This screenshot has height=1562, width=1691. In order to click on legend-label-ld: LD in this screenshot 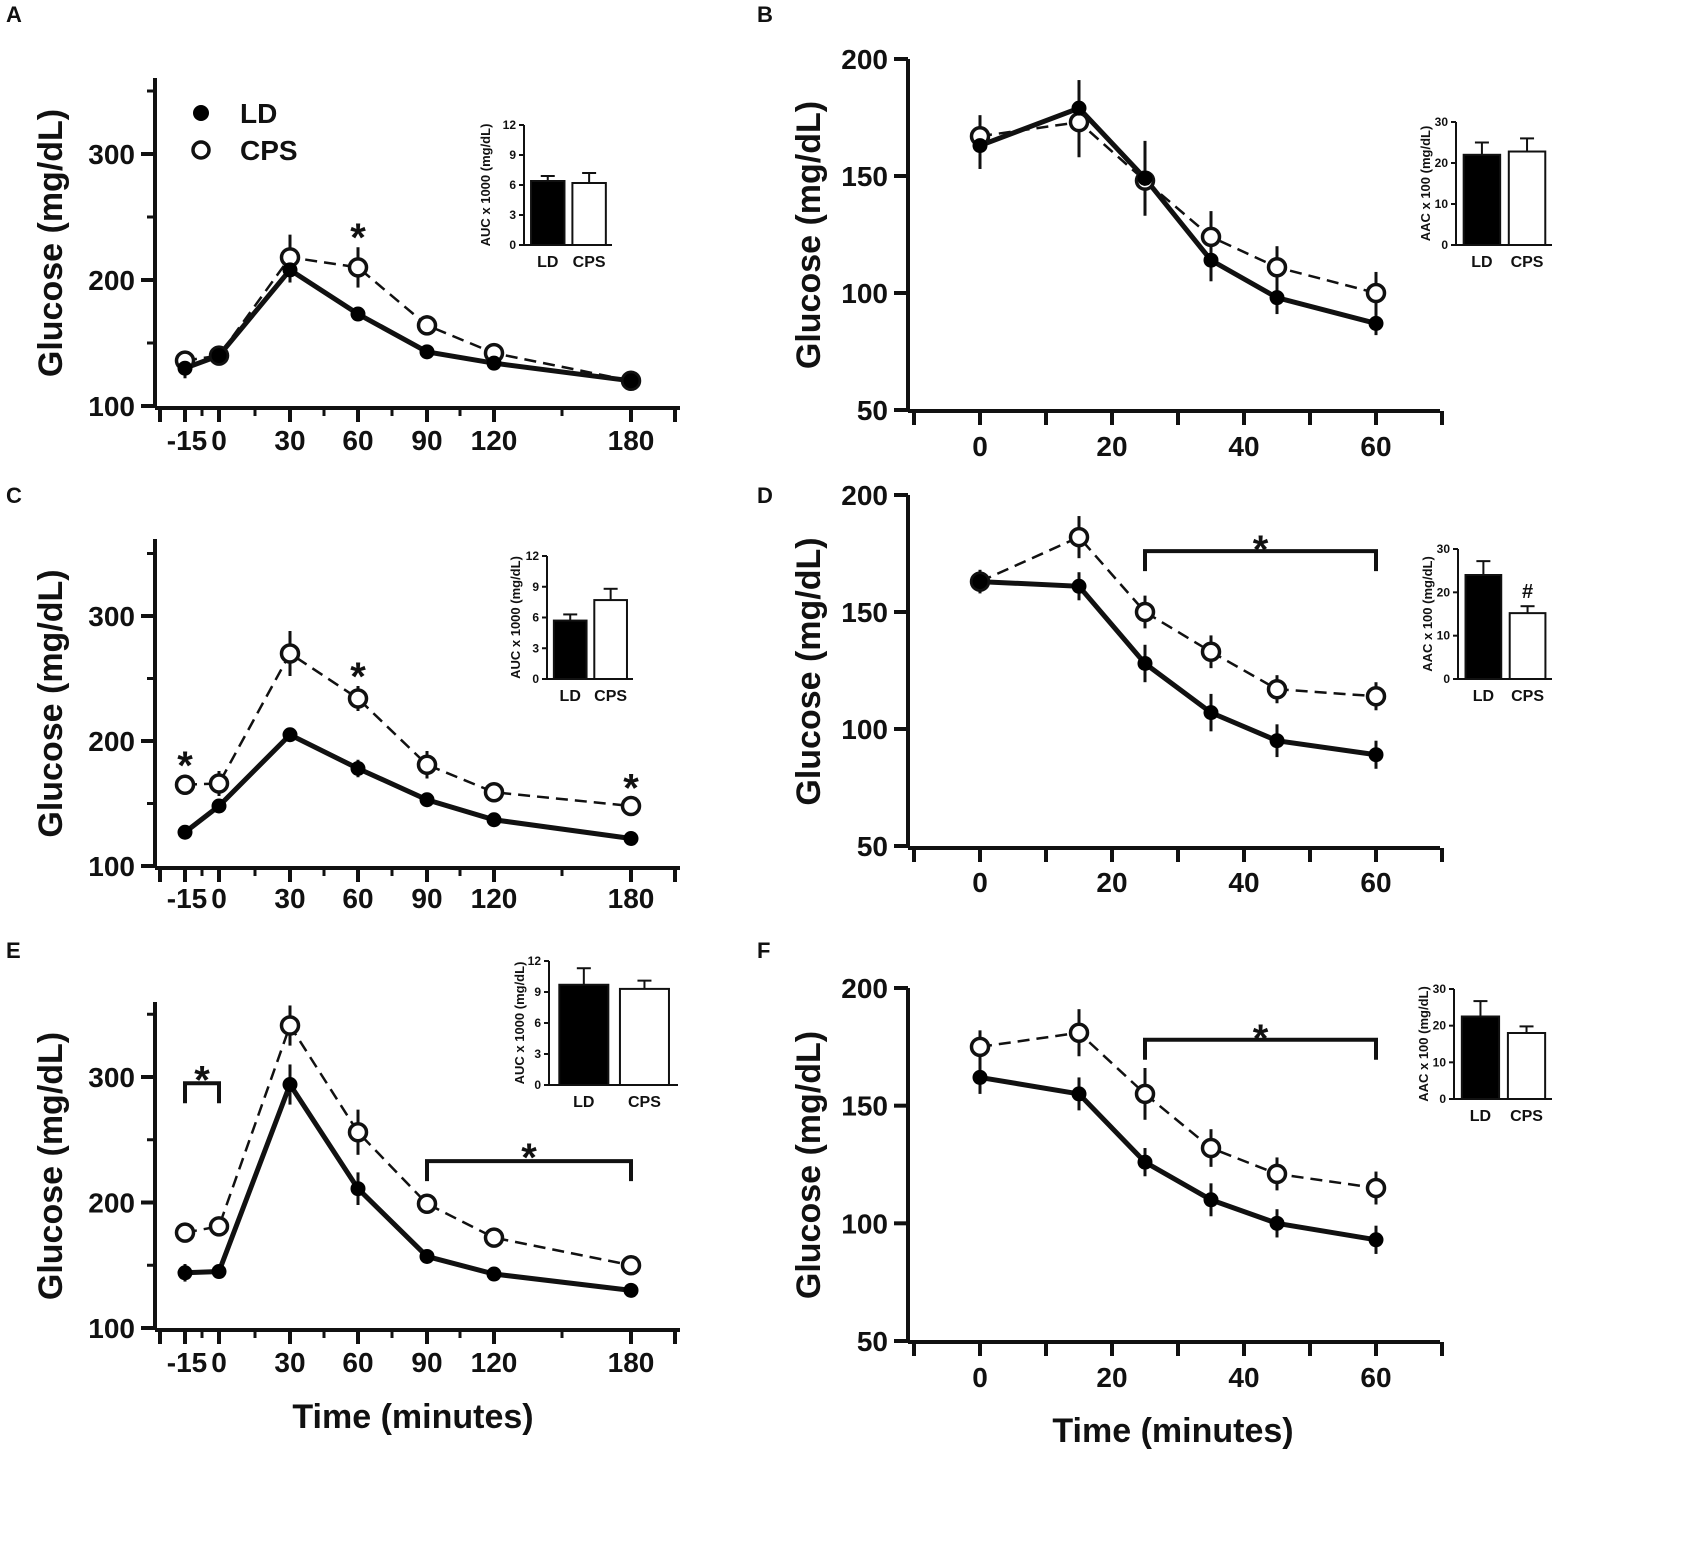, I will do `click(258, 113)`.